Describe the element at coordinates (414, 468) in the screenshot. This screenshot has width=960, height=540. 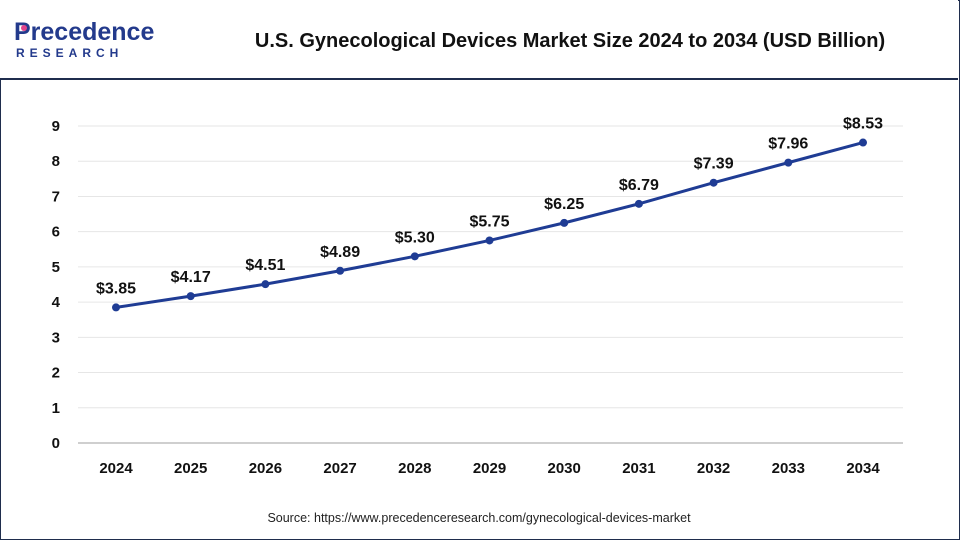
I see `x-tick-label: 2028` at that location.